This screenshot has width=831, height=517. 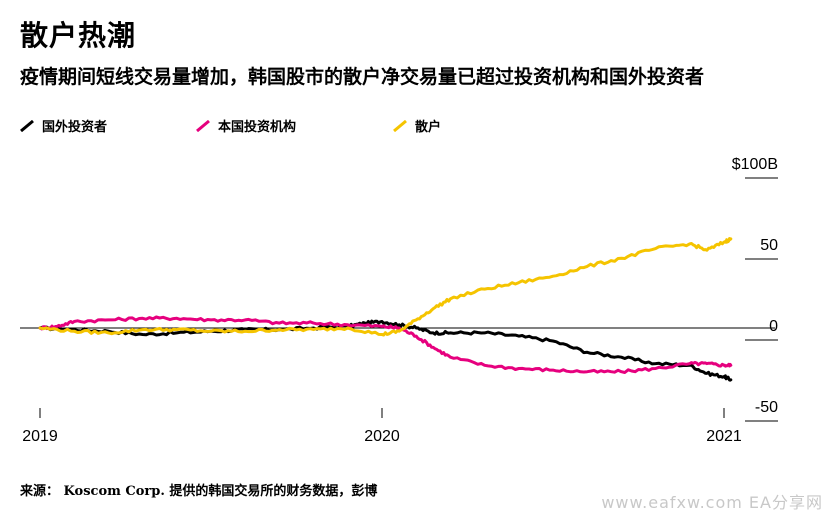 What do you see at coordinates (257, 127) in the screenshot?
I see `legend-label-institution: 本国投资机构` at bounding box center [257, 127].